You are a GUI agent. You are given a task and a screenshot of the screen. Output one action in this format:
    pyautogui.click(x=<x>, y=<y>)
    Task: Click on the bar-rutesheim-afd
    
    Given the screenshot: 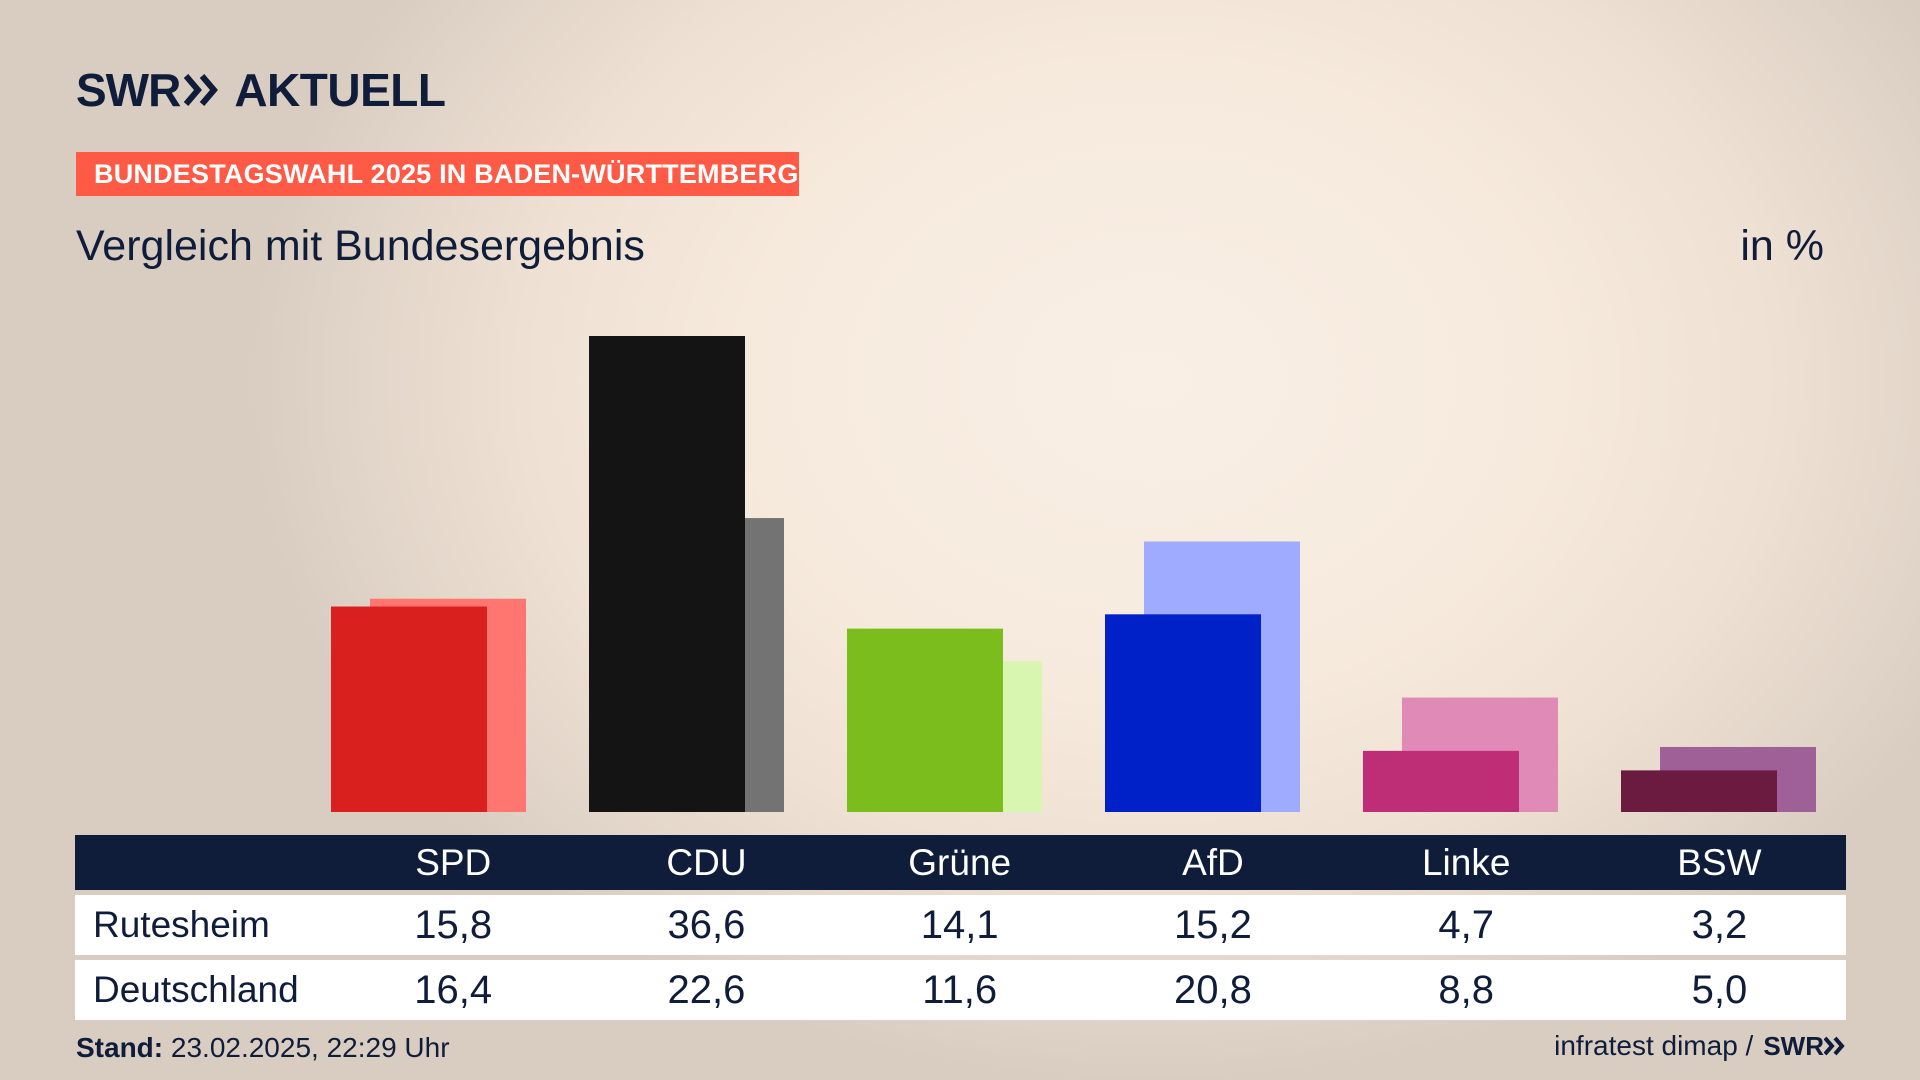 What is the action you would take?
    pyautogui.click(x=1183, y=713)
    